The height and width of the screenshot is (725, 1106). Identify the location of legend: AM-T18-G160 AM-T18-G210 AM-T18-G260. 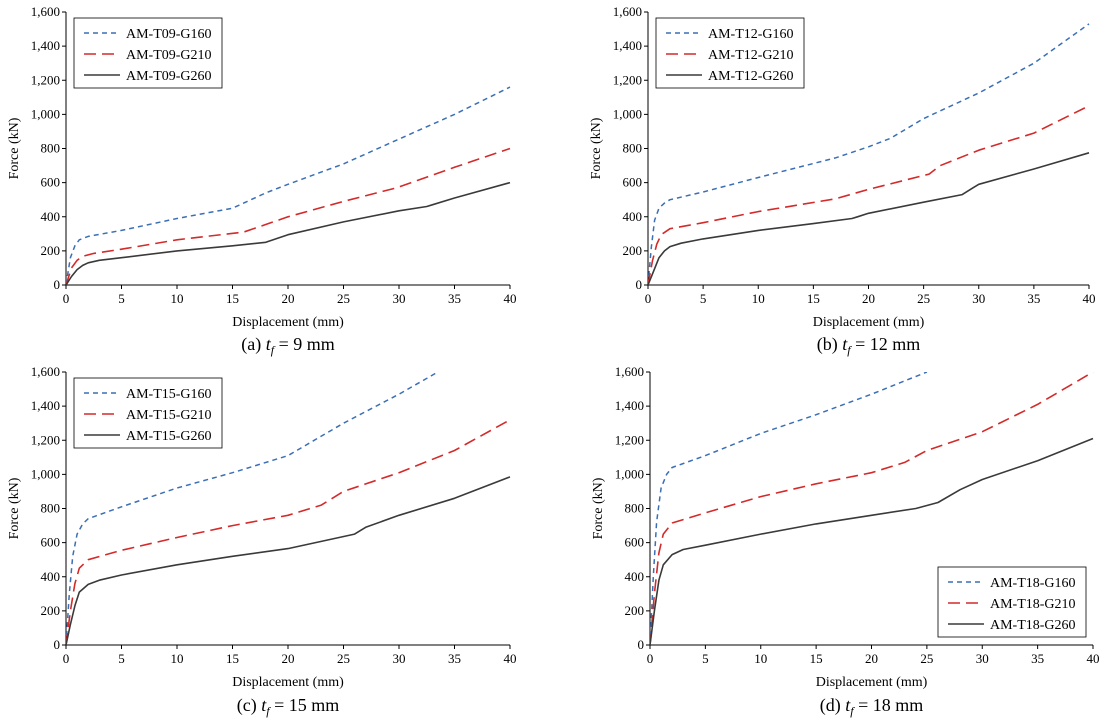
(1012, 602).